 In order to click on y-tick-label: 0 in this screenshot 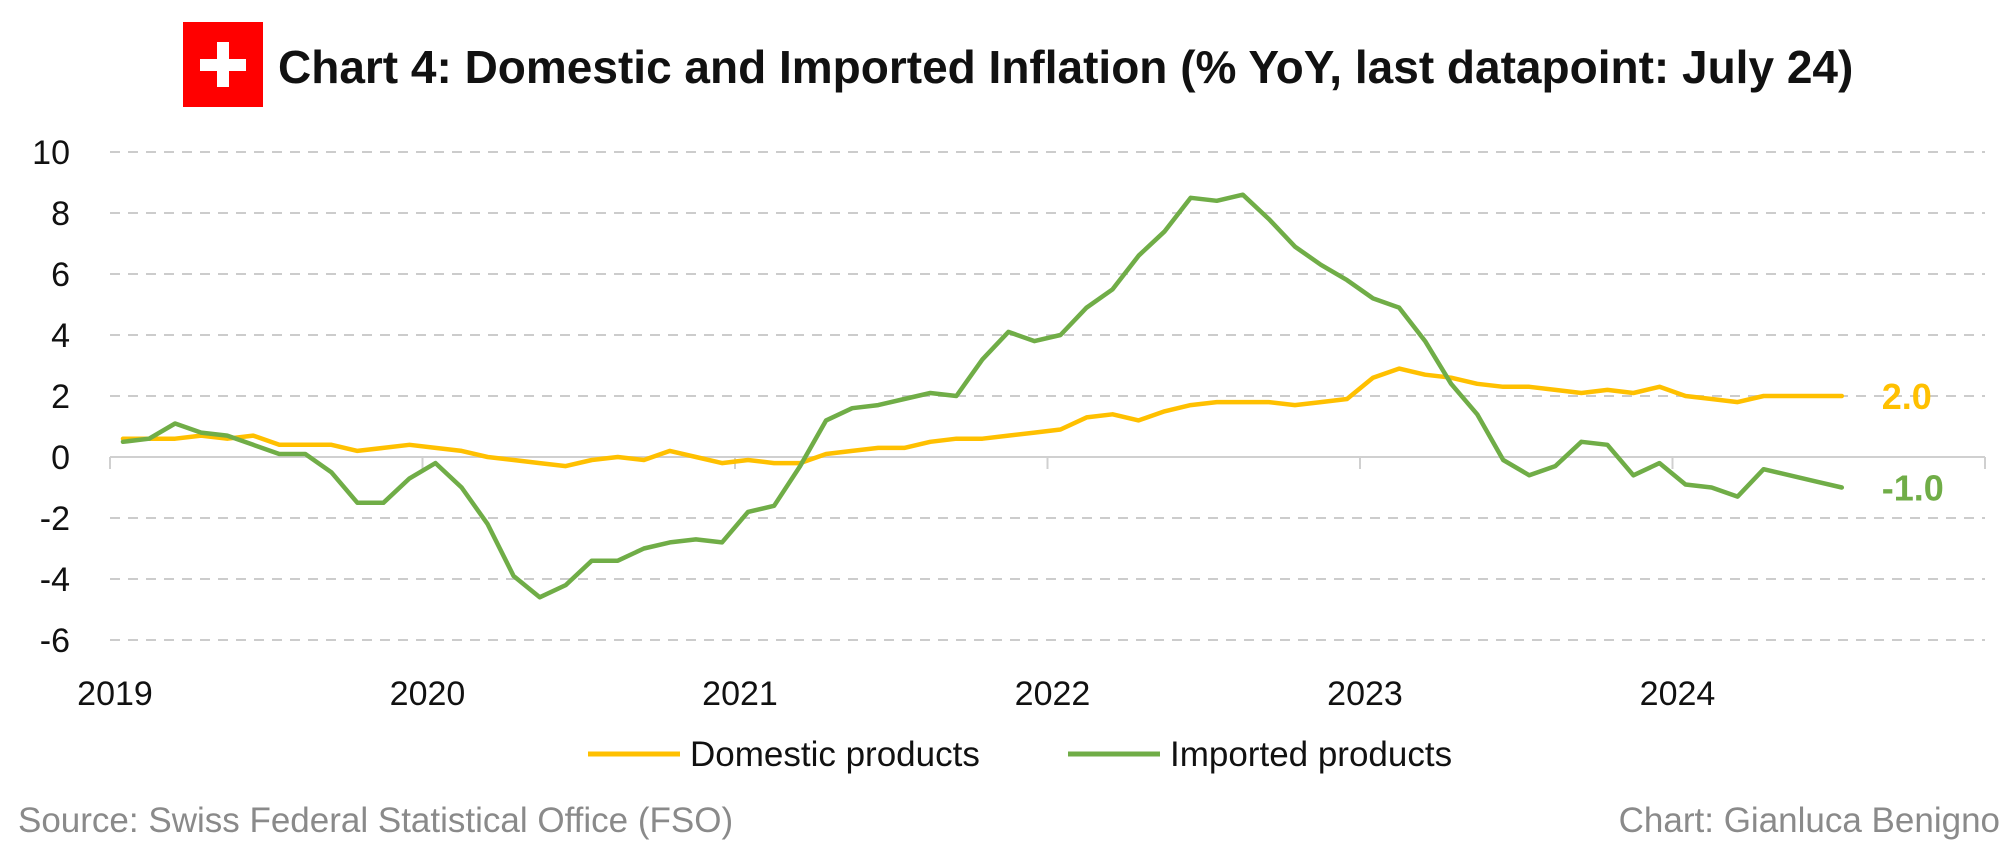, I will do `click(60, 458)`.